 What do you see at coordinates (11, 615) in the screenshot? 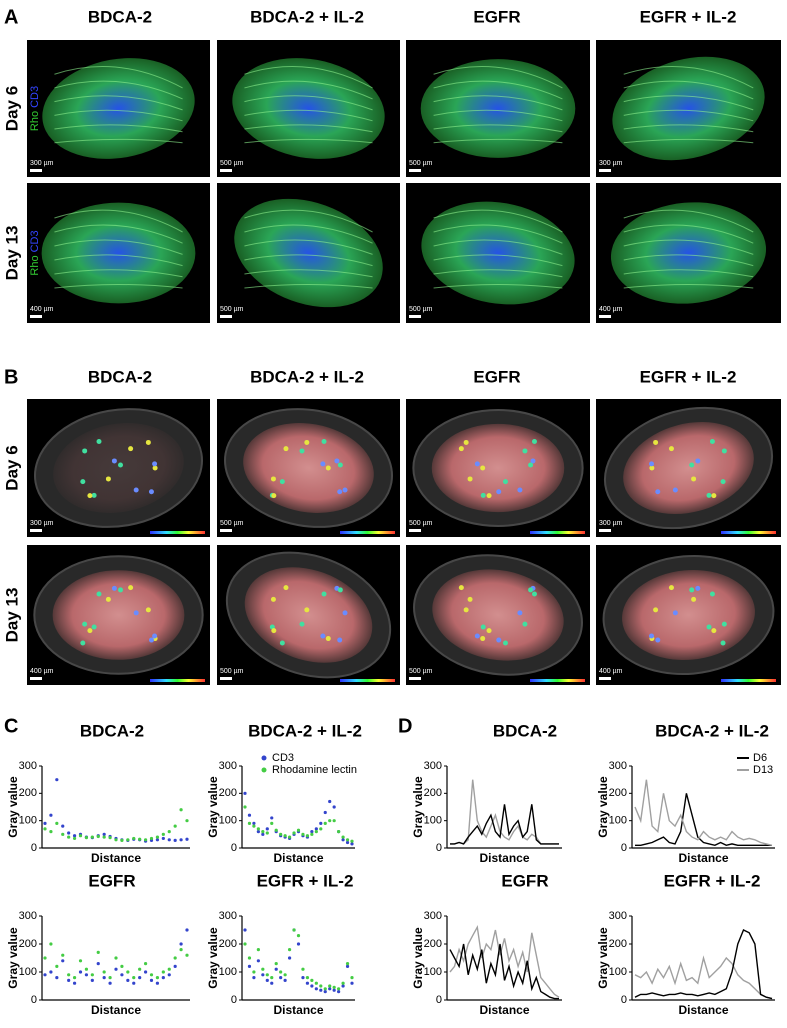
I see `row-label: Day 13` at bounding box center [11, 615].